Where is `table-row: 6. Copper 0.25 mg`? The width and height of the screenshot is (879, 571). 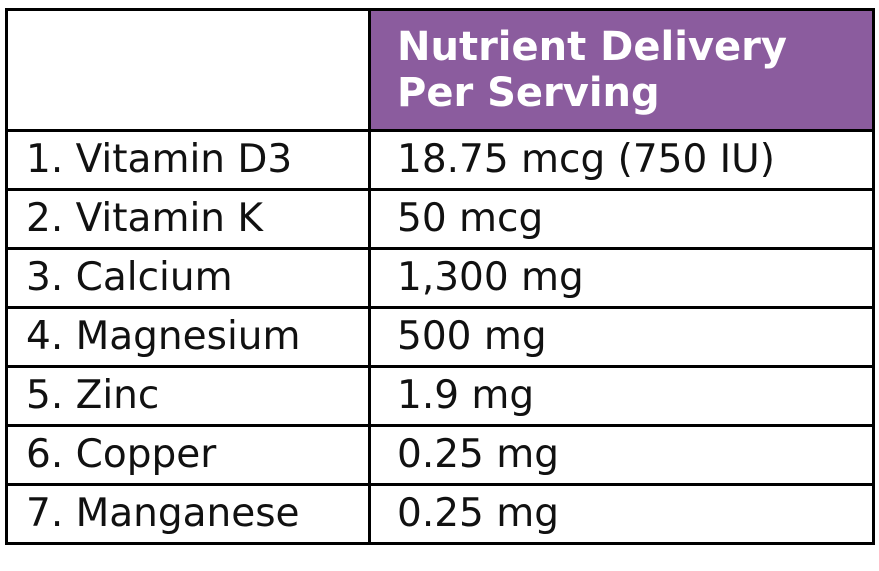 table-row: 6. Copper 0.25 mg is located at coordinates (440, 455).